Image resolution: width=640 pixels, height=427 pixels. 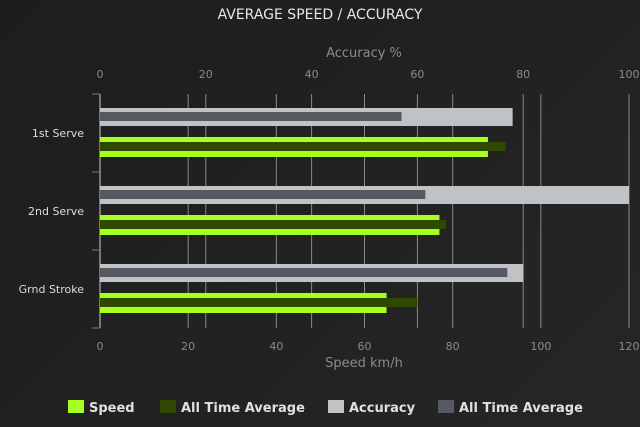 What do you see at coordinates (540, 346) in the screenshot?
I see `speed-tick-label: 100` at bounding box center [540, 346].